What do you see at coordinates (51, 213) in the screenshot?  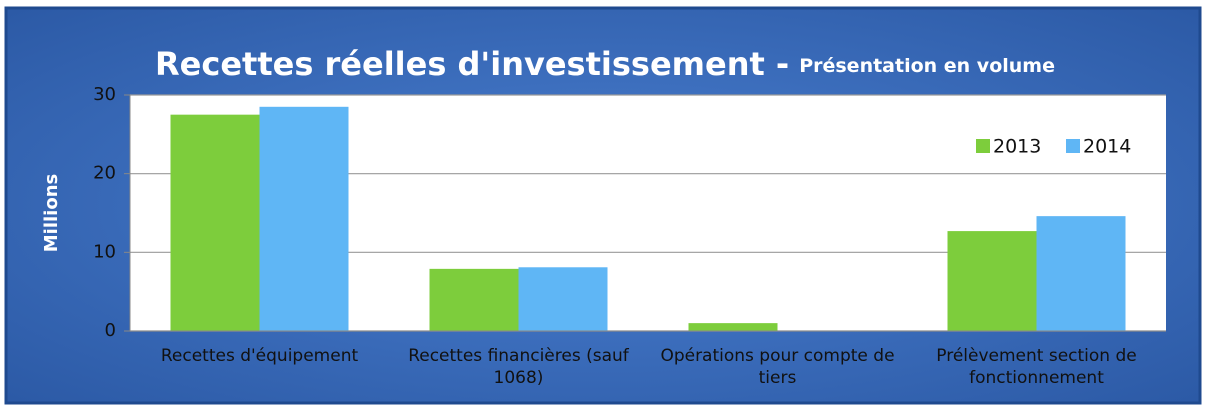 I see `y-axis-label: Millions` at bounding box center [51, 213].